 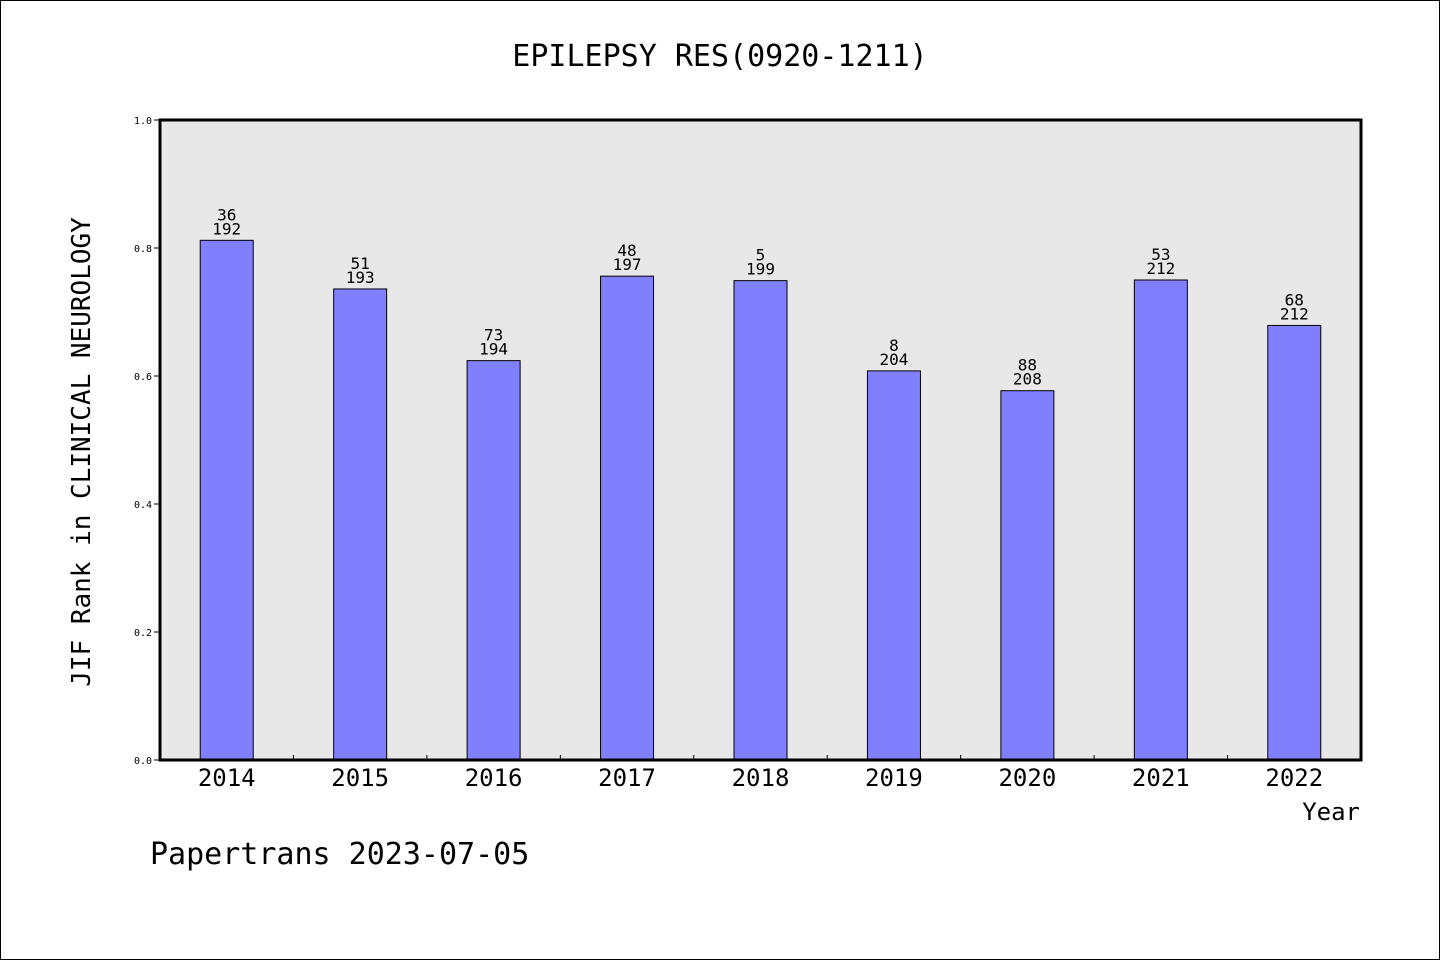 I want to click on data-label-total: 193, so click(x=360, y=277).